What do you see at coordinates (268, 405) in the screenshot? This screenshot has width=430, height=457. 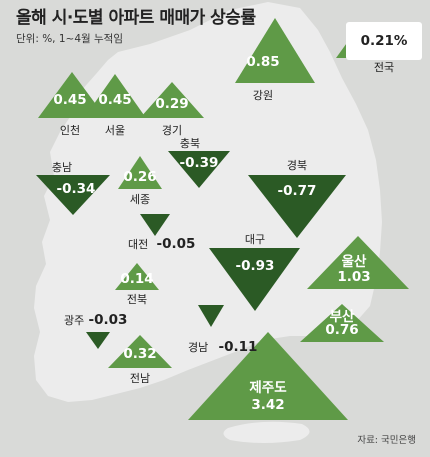 I see `value-jeju: 3.42` at bounding box center [268, 405].